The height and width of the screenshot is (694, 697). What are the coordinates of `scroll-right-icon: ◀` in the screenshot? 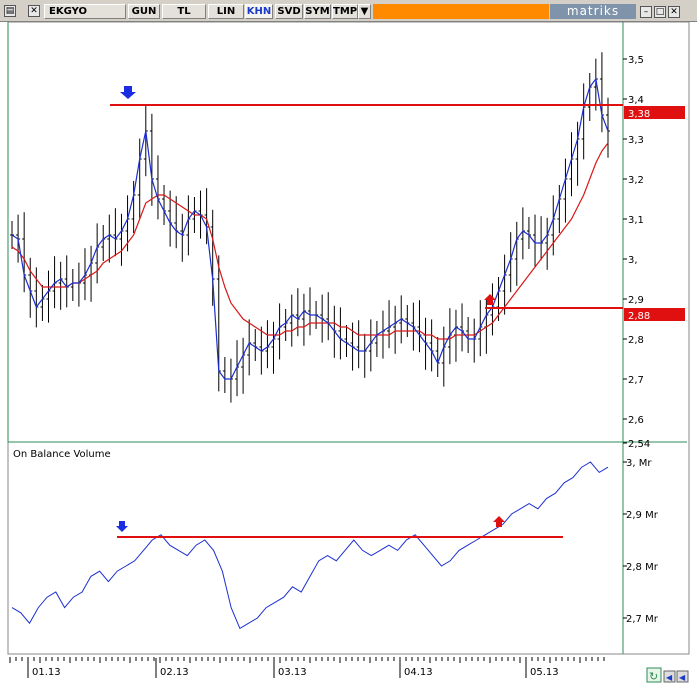 It's located at (682, 677).